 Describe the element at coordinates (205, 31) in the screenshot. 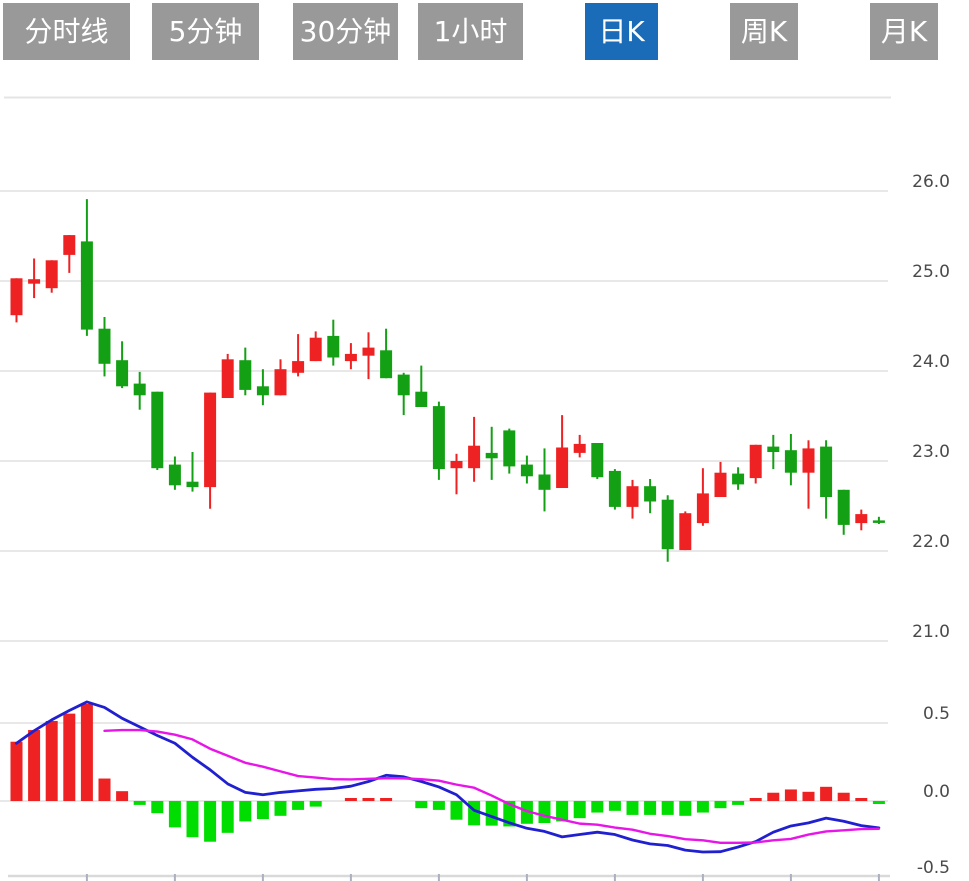

I see `tab-5min: 5分钟` at that location.